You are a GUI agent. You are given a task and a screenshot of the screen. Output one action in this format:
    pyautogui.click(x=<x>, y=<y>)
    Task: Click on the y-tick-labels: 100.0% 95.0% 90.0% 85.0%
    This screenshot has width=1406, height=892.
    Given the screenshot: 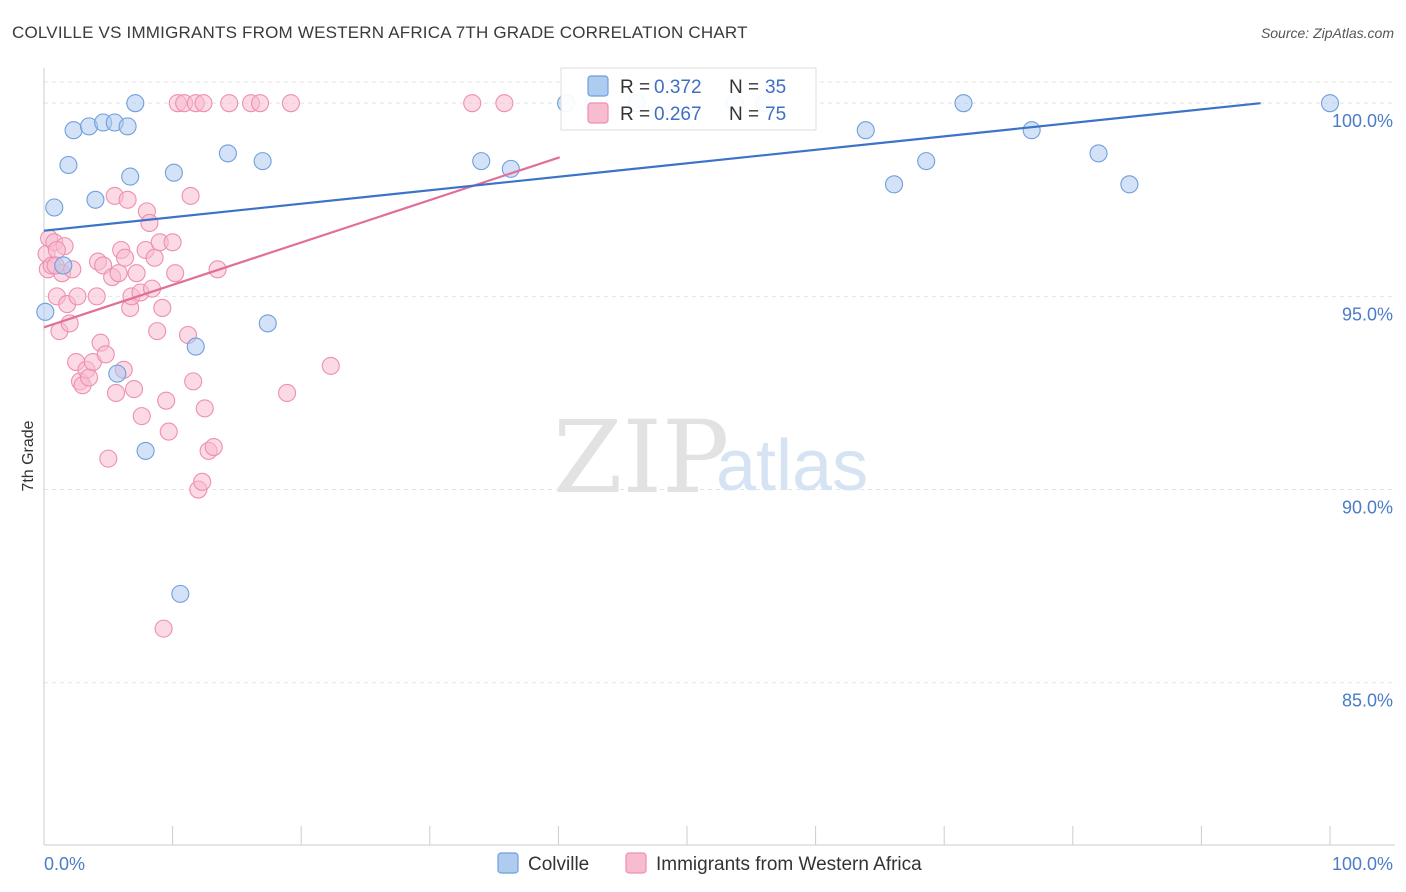 What is the action you would take?
    pyautogui.click(x=1362, y=411)
    